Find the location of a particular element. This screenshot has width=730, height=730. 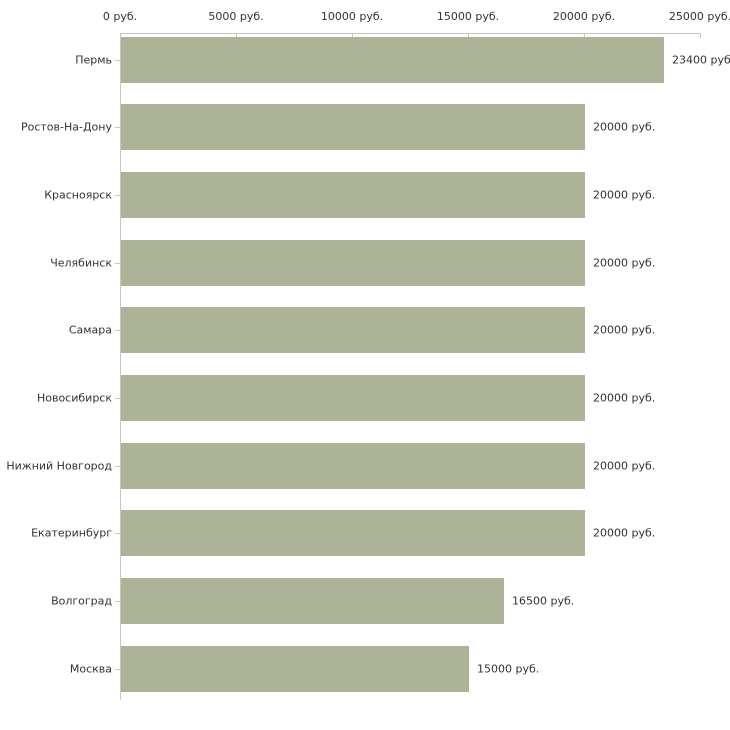

y-axis-line is located at coordinates (120, 366).